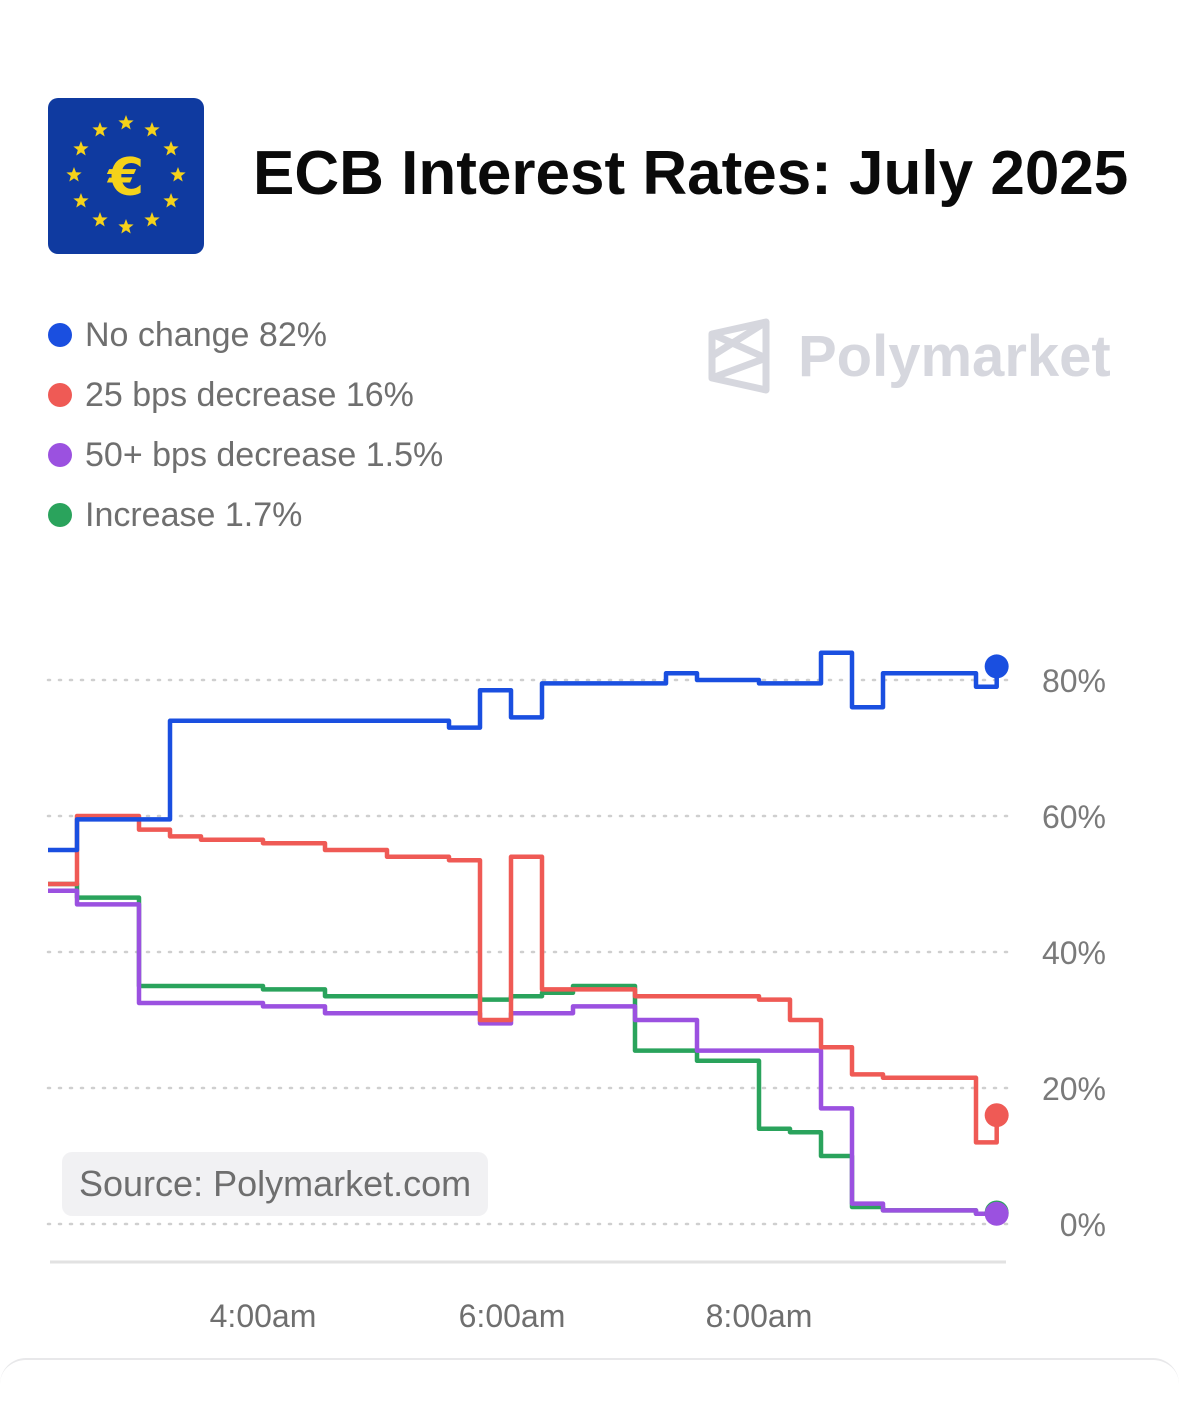 The height and width of the screenshot is (1420, 1179). I want to click on legend-dot-50bps, so click(60, 455).